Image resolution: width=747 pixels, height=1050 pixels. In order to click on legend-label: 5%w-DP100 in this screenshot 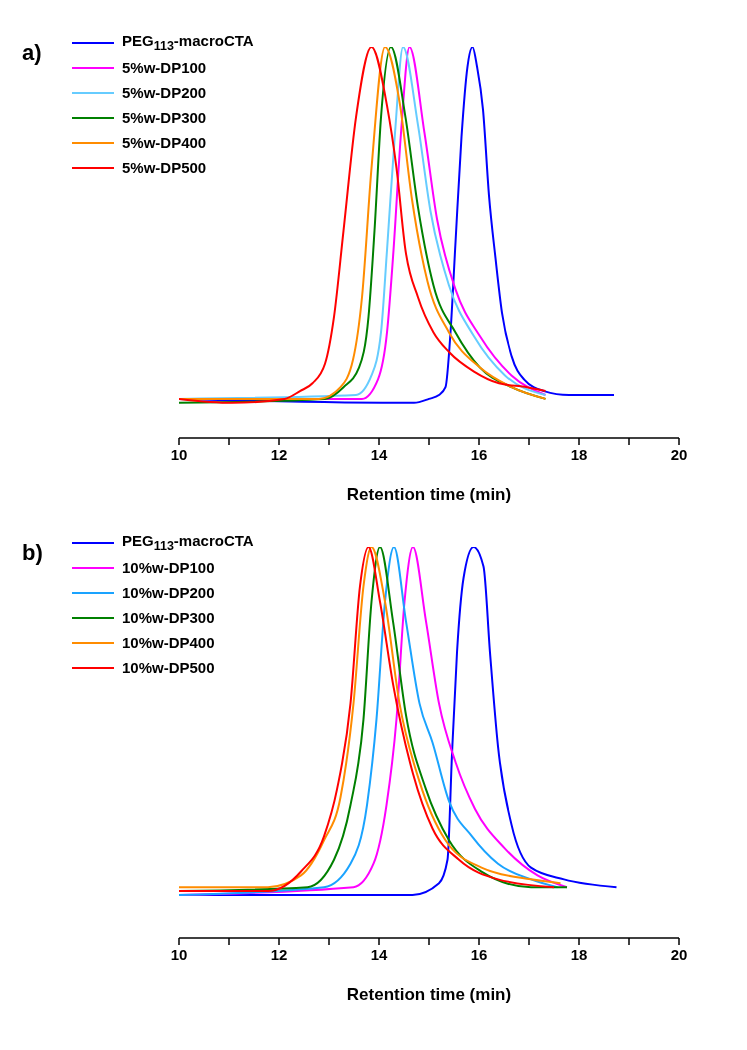, I will do `click(164, 67)`.